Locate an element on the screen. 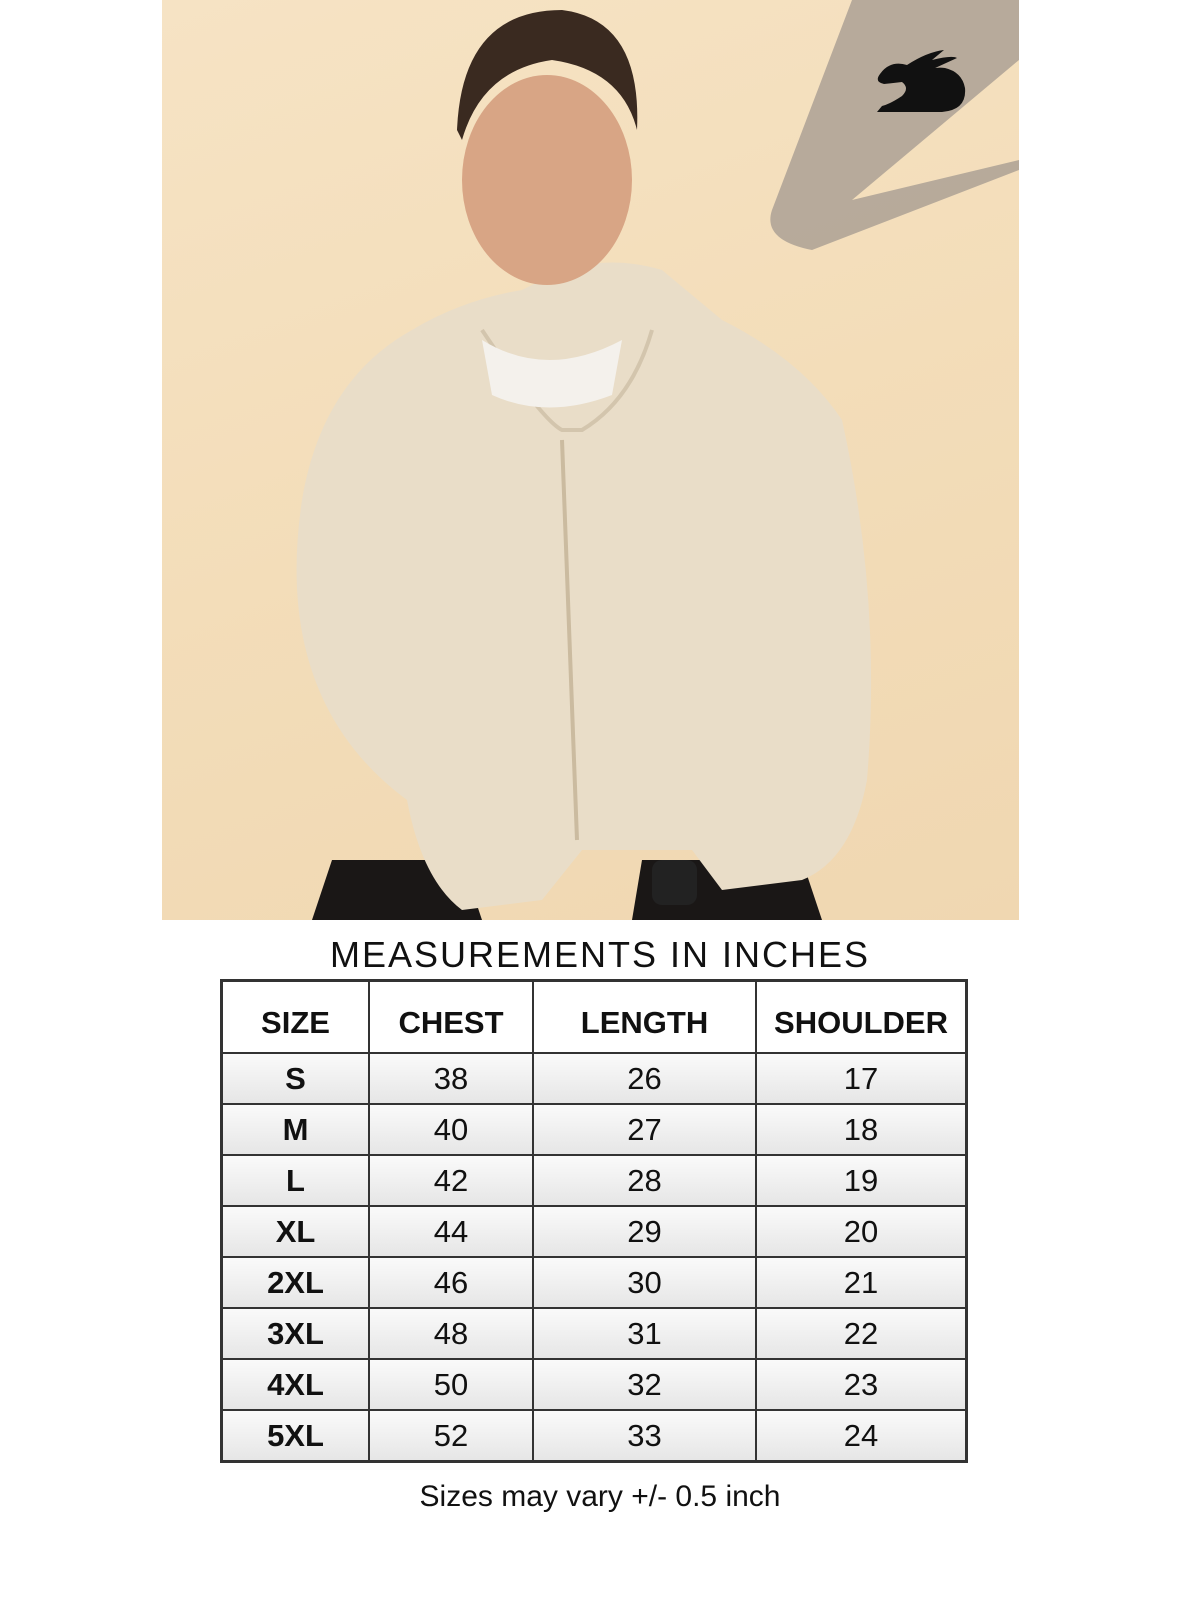  size-variance-note: Sizes may vary +/- 0.5 inch is located at coordinates (600, 1496).